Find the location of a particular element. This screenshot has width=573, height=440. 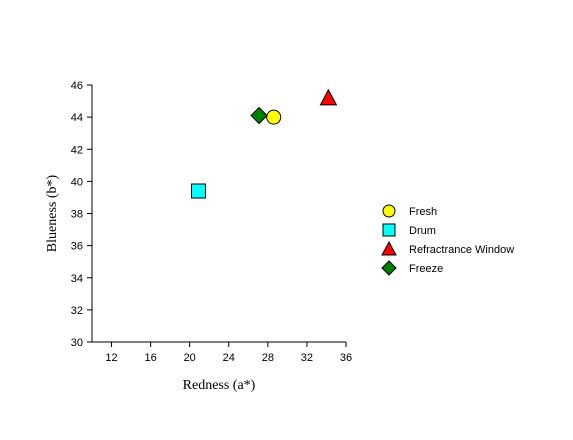

x-tick-label: 36 is located at coordinates (346, 358).